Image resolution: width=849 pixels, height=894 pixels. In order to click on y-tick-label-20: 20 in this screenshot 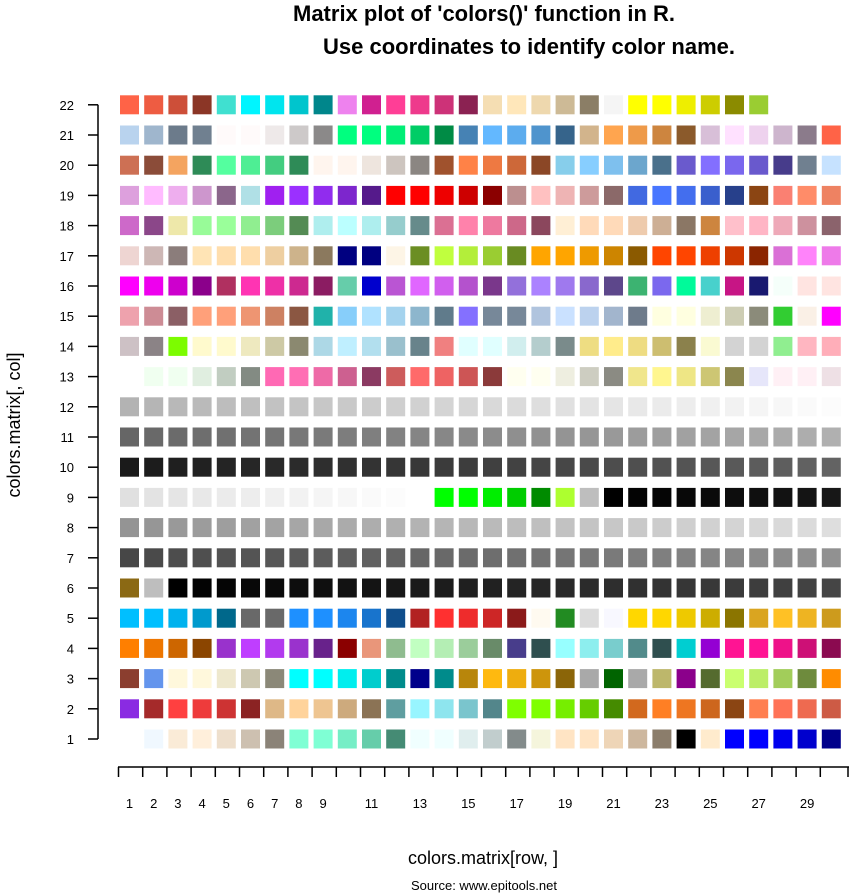, I will do `click(67, 165)`.